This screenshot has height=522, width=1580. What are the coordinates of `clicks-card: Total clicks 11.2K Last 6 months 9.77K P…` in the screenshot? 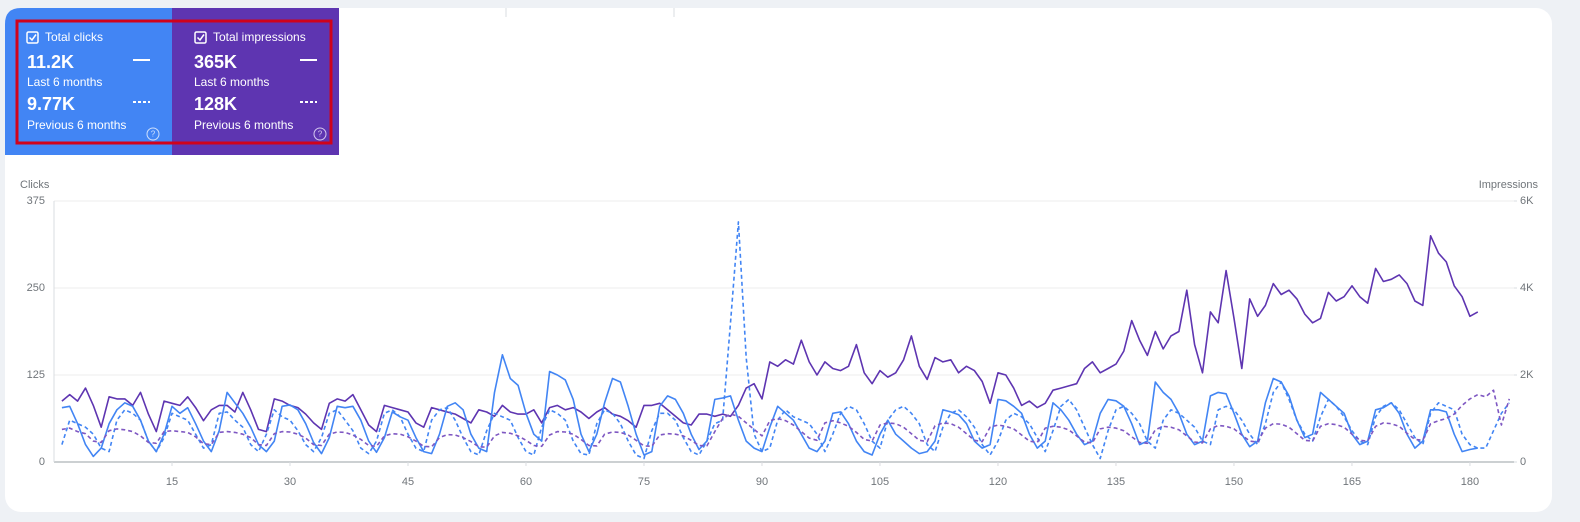 It's located at (88, 81).